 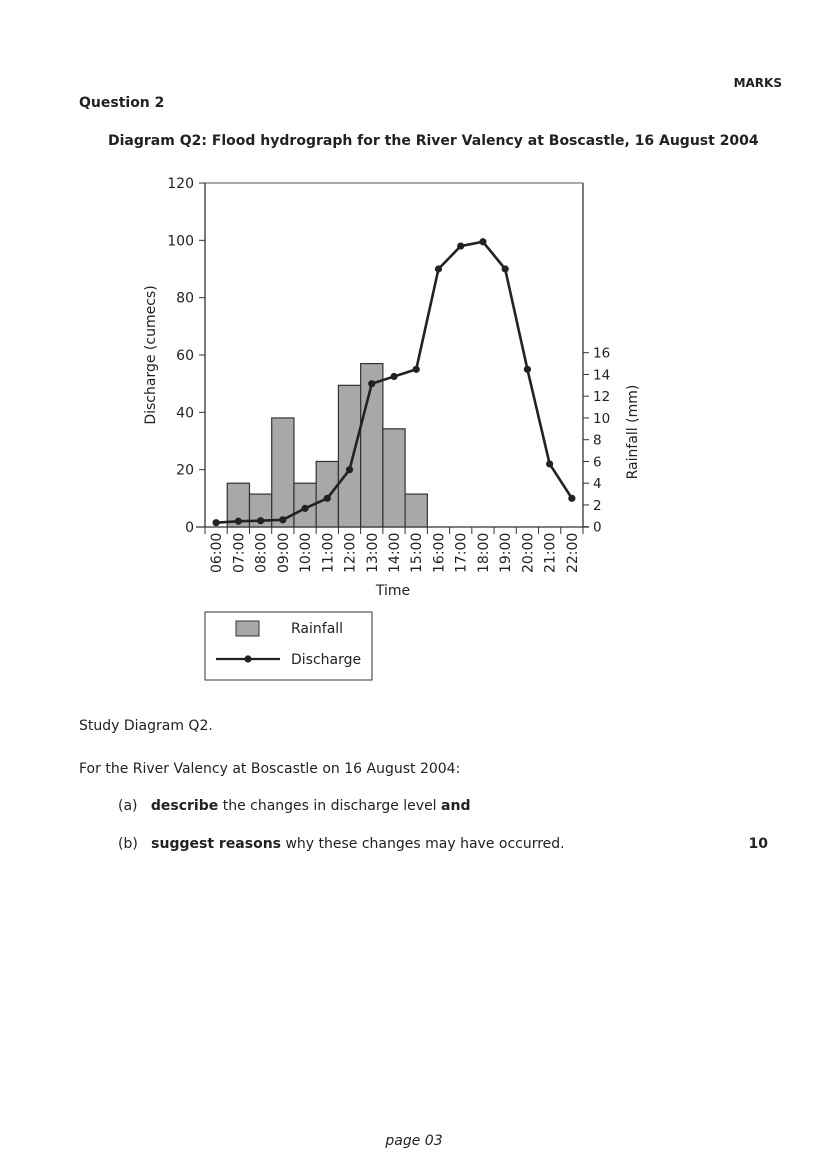 I want to click on right-tick-label: 16, so click(x=601, y=354).